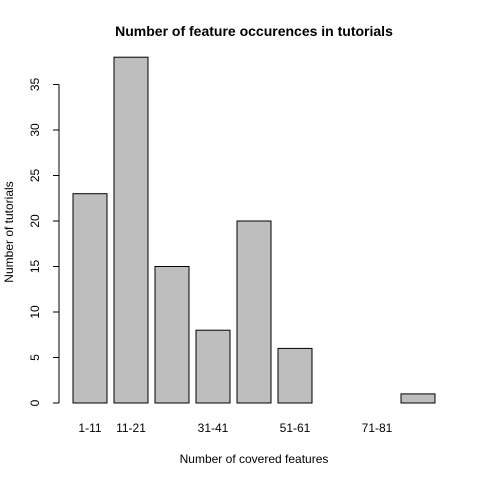 This screenshot has height=480, width=480. I want to click on y-tick-label: 15, so click(35, 267).